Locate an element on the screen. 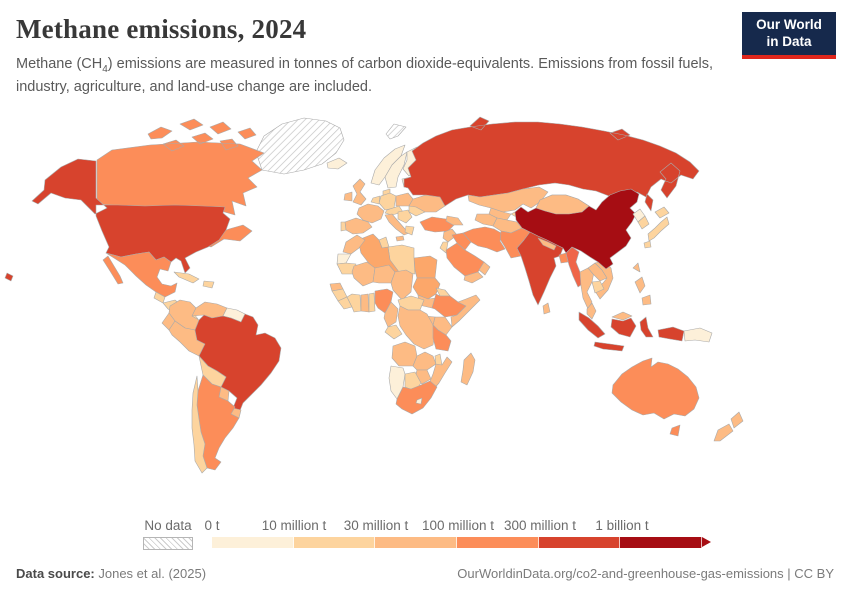 This screenshot has width=850, height=600. country-lesotho is located at coordinates (419, 401).